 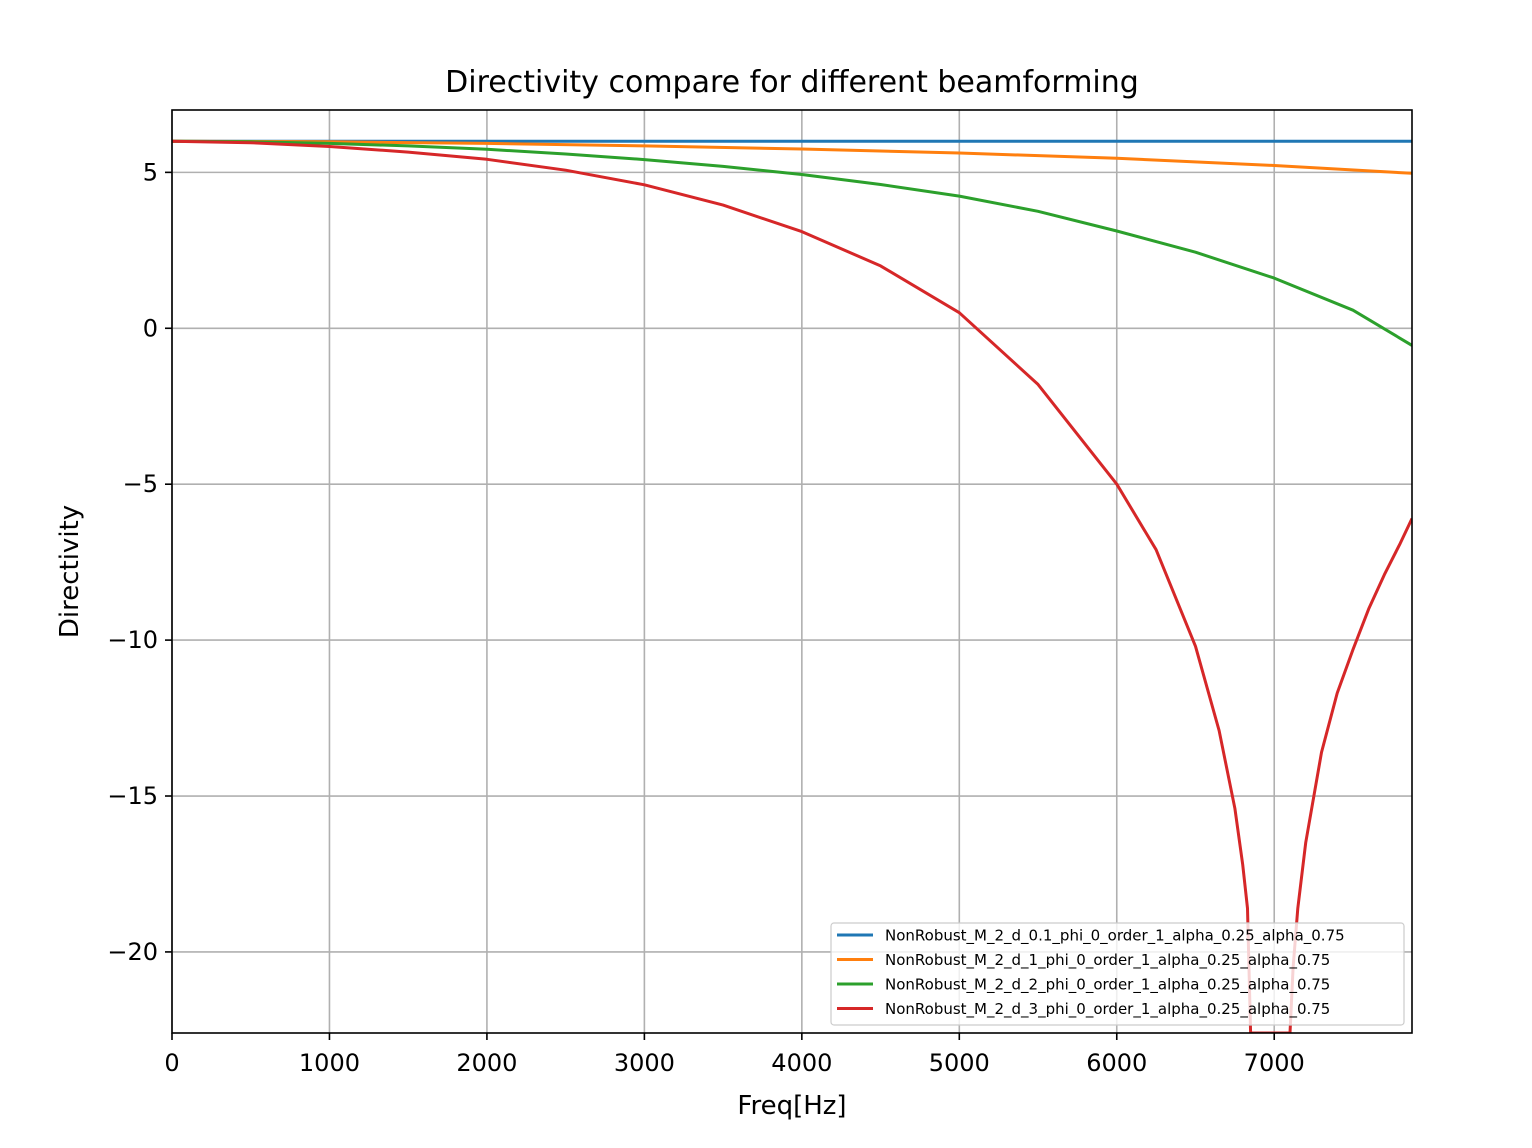 I want to click on y-tick-label: −20, so click(x=132, y=952).